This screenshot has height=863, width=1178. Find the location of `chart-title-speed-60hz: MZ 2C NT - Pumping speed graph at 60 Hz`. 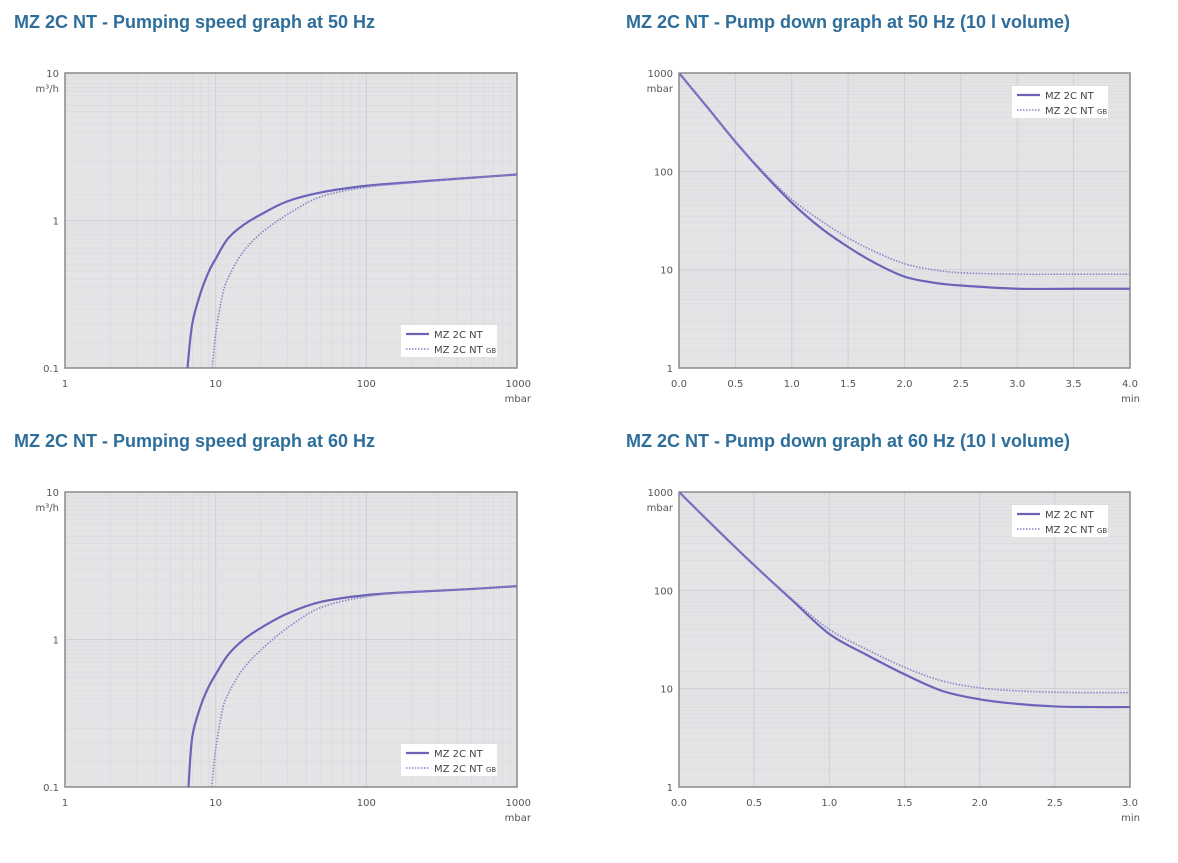

chart-title-speed-60hz: MZ 2C NT - Pumping speed graph at 60 Hz is located at coordinates (195, 441).